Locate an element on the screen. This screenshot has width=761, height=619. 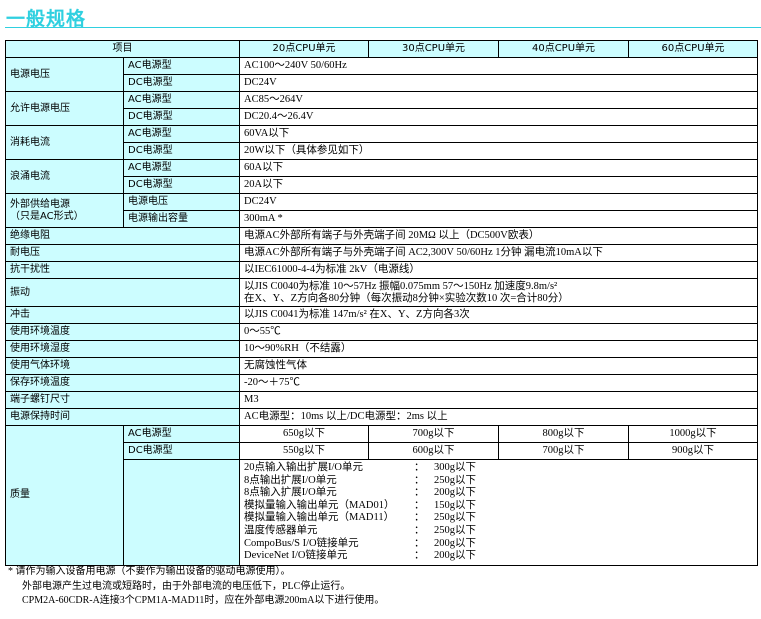
row-label: 电源保持时间 is located at coordinates (122, 417).